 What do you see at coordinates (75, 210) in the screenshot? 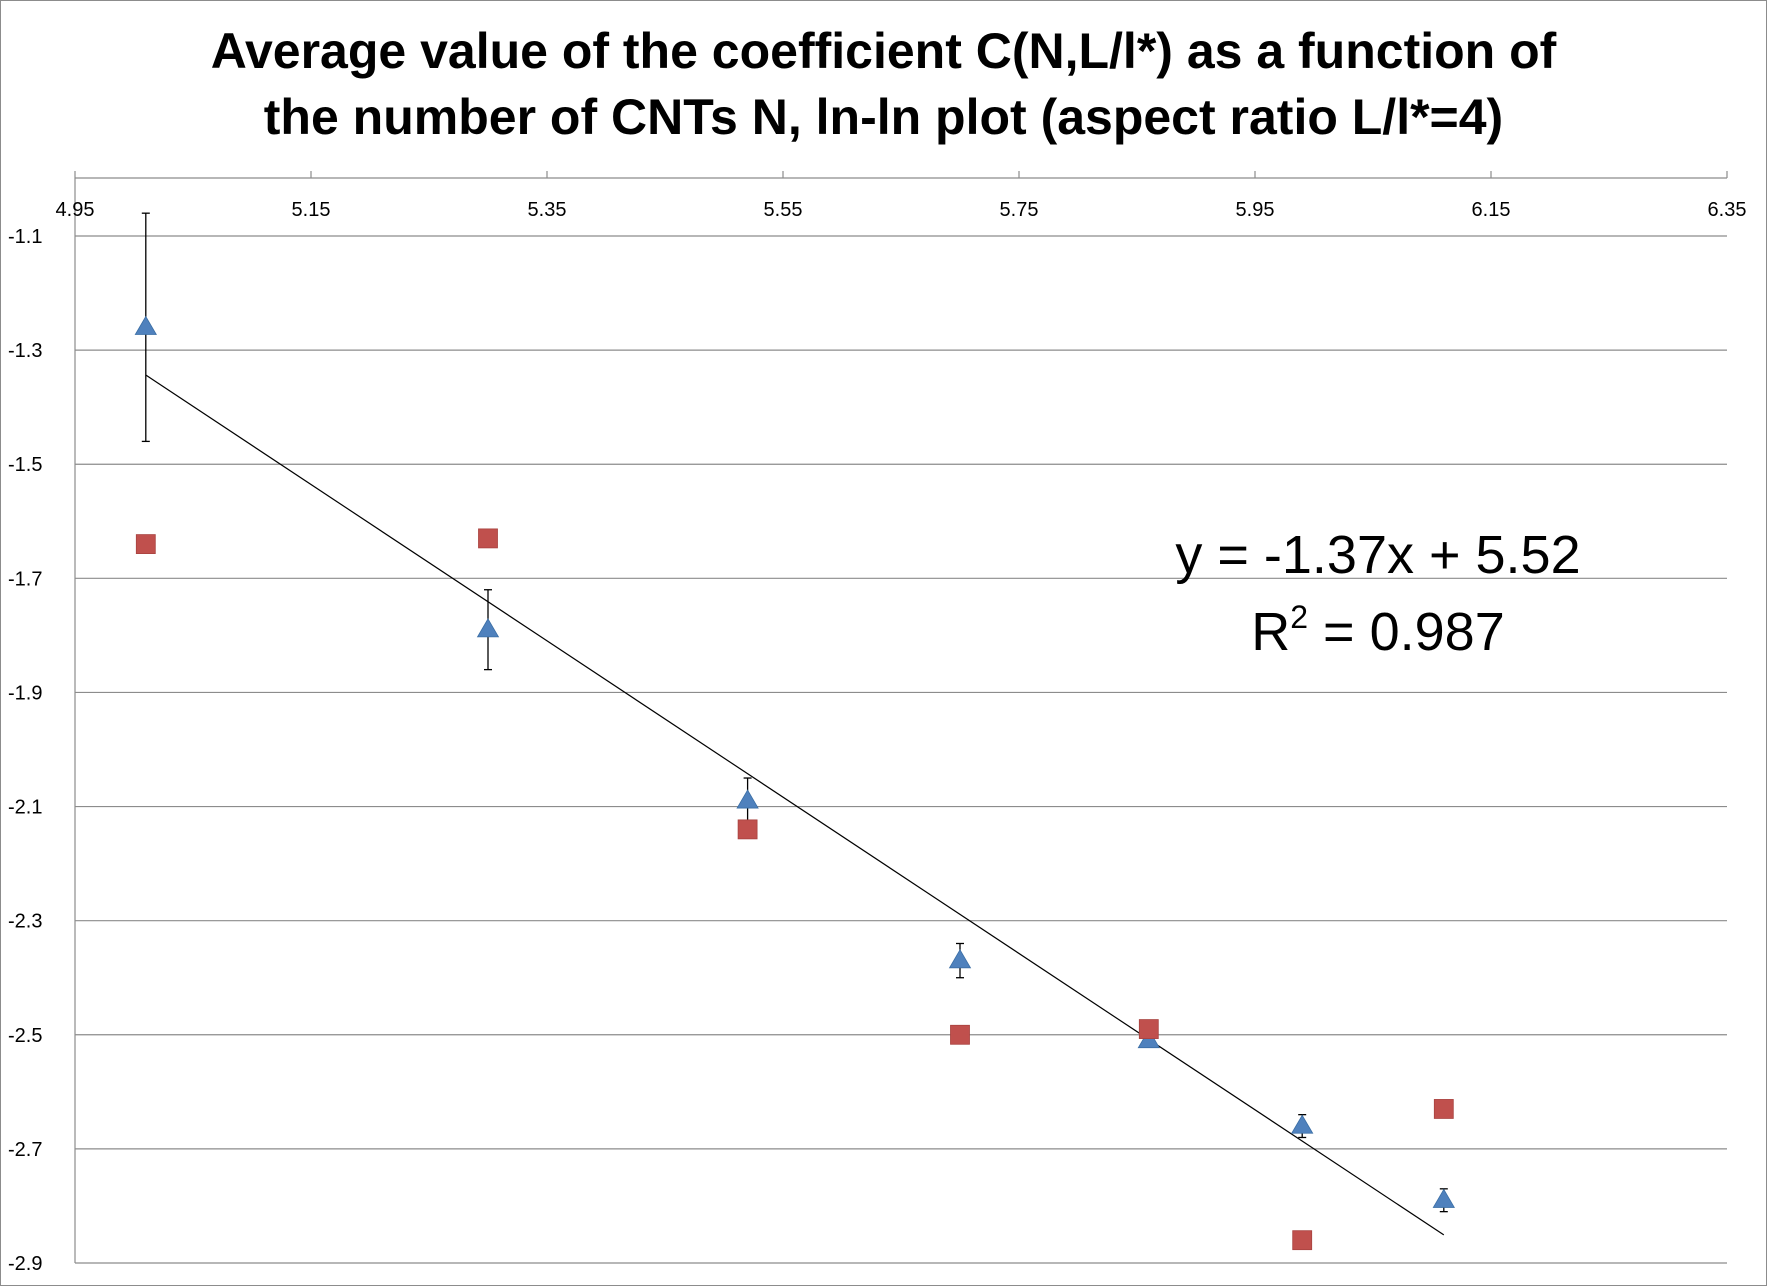
I see `x-tick-label: 4.95` at bounding box center [75, 210].